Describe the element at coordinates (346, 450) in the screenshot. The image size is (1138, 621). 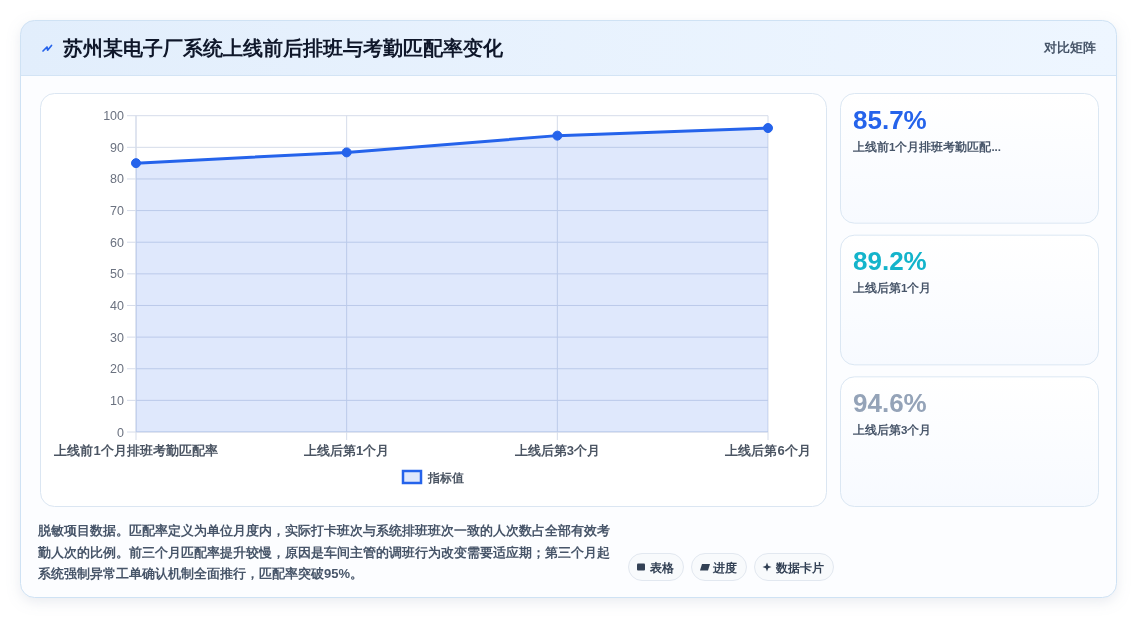
I see `x-tick-label: 上线后第1个月` at that location.